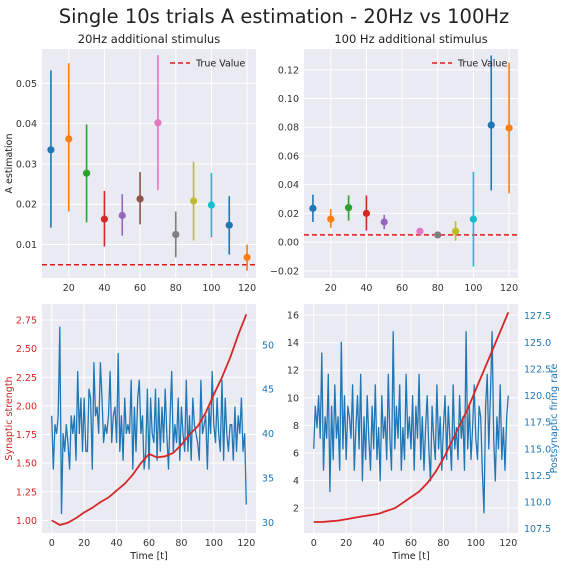  What do you see at coordinates (288, 99) in the screenshot?
I see `y-tick-label: 0.10` at bounding box center [288, 99].